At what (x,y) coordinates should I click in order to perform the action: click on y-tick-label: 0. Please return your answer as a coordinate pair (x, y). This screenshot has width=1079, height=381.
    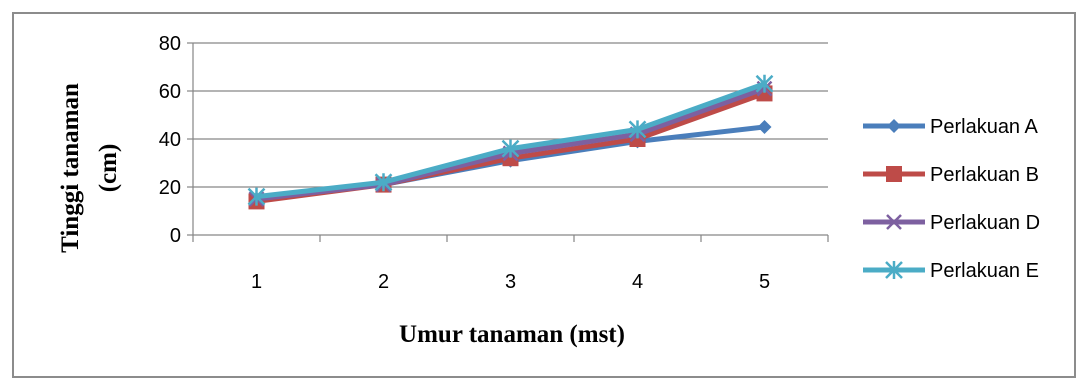
    Looking at the image, I should click on (175, 236).